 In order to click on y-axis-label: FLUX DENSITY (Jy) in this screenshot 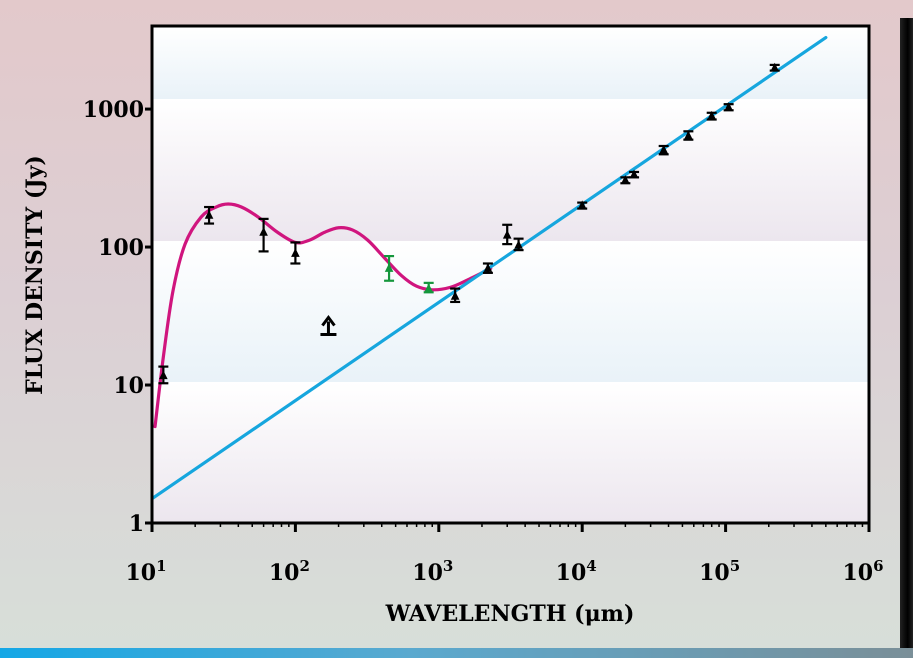, I will do `click(35, 275)`.